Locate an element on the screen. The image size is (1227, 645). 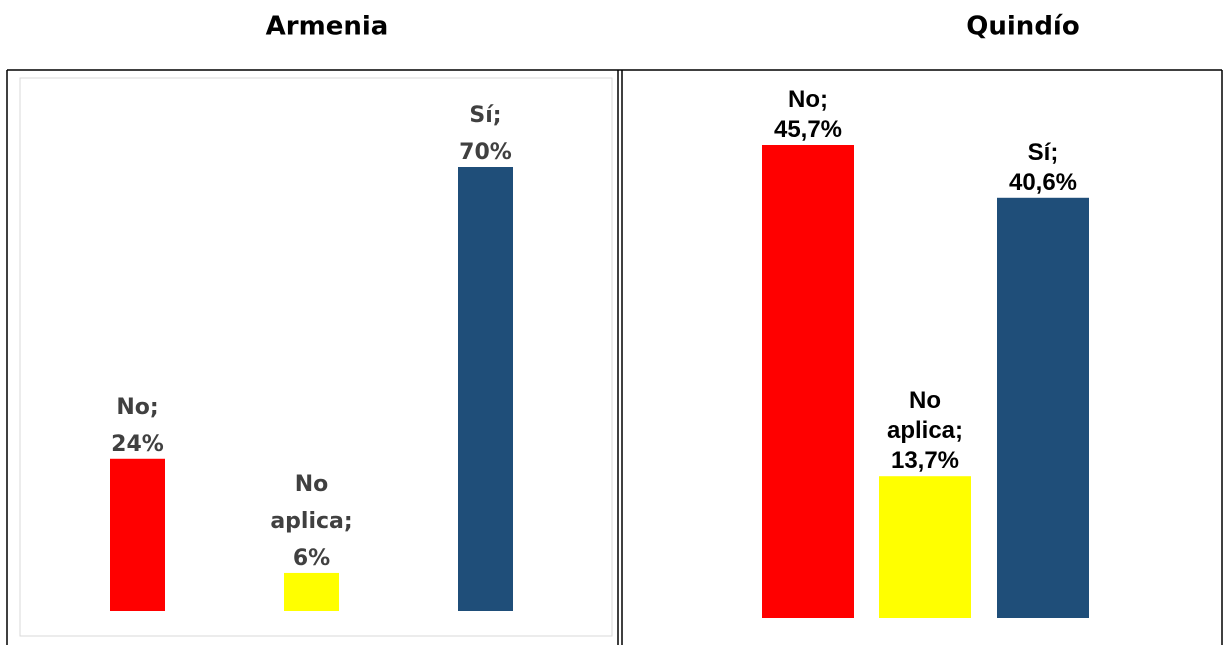
data-label: No; 45,7% is located at coordinates (808, 114).